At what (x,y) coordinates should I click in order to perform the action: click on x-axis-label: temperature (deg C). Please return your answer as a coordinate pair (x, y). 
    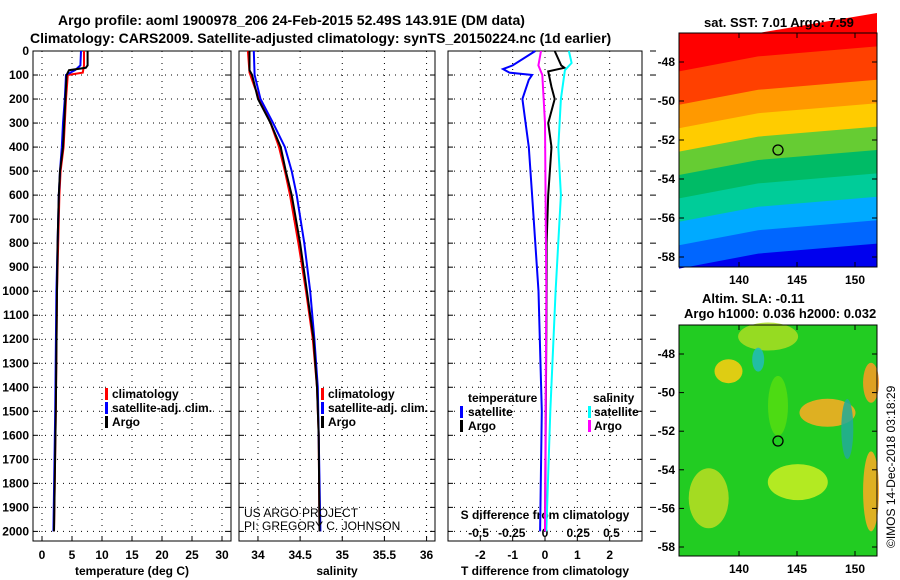
    Looking at the image, I should click on (132, 571).